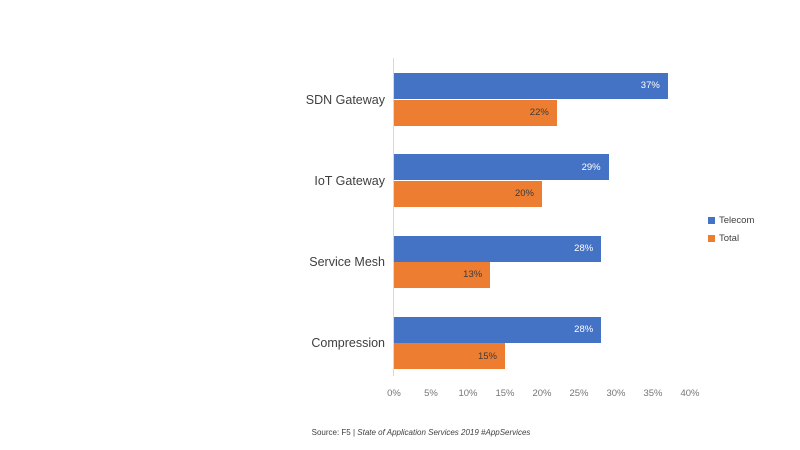 The image size is (800, 450). I want to click on x-axis-tick-label: 20%, so click(542, 393).